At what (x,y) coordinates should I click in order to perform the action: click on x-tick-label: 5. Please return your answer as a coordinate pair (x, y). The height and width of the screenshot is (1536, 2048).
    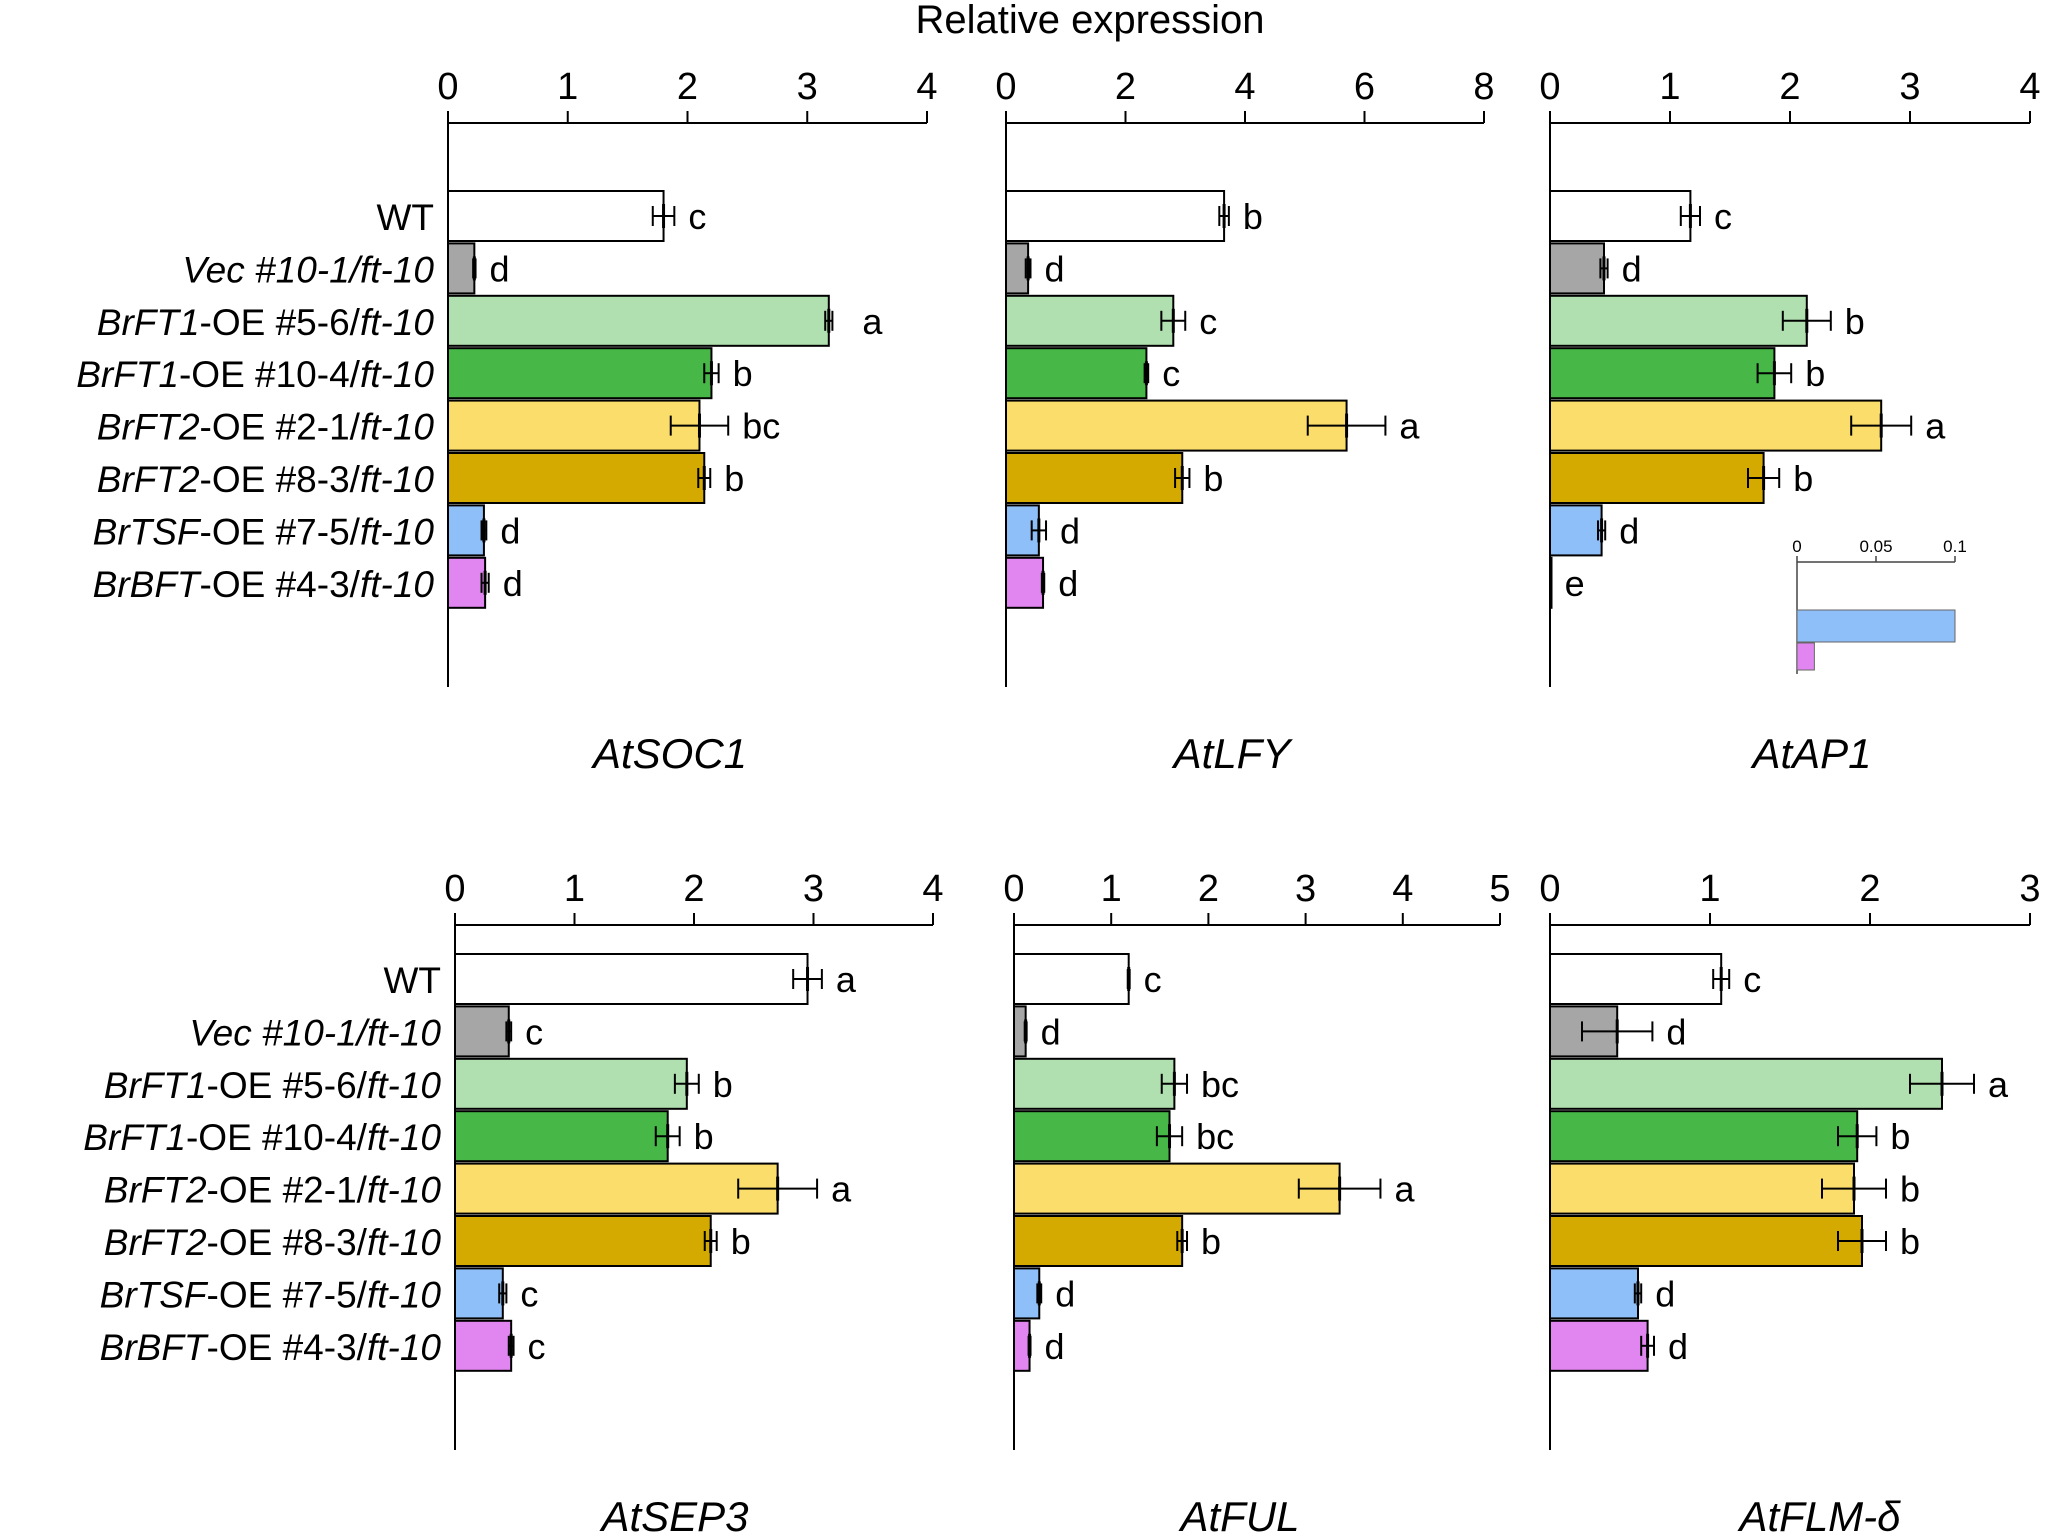
    Looking at the image, I should click on (1499, 889).